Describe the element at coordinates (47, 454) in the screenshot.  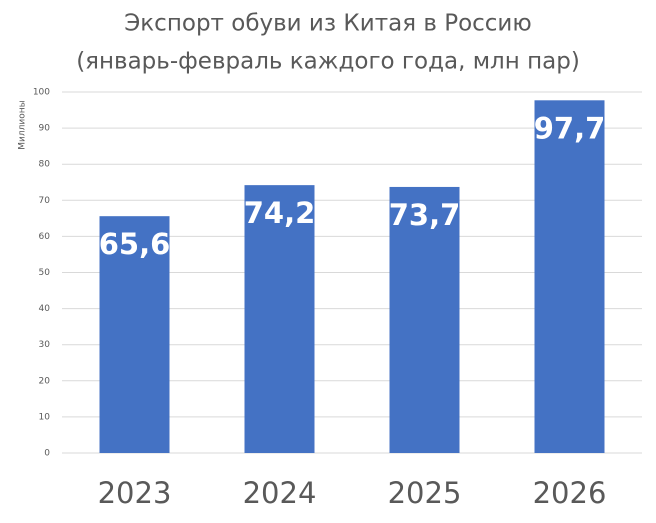
I see `y-tick-label: 0` at that location.